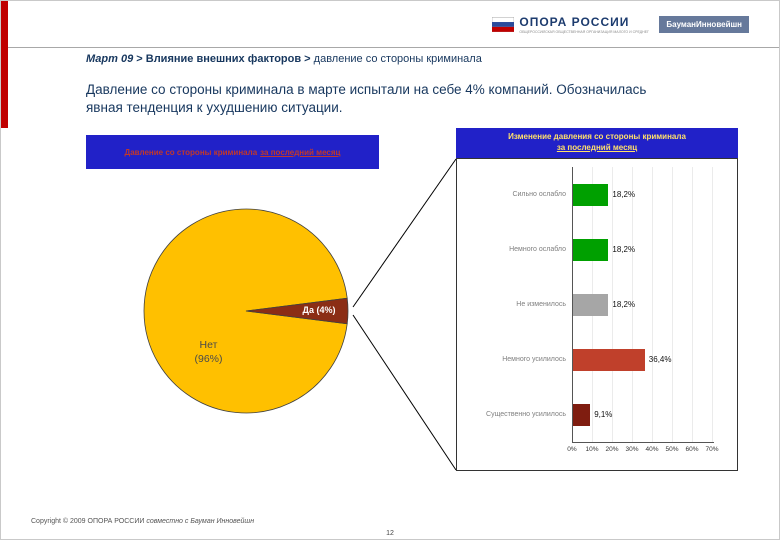 The height and width of the screenshot is (541, 780). What do you see at coordinates (200, 521) in the screenshot?
I see `footer-partner-text: совместно с Бауман Инновейшн` at bounding box center [200, 521].